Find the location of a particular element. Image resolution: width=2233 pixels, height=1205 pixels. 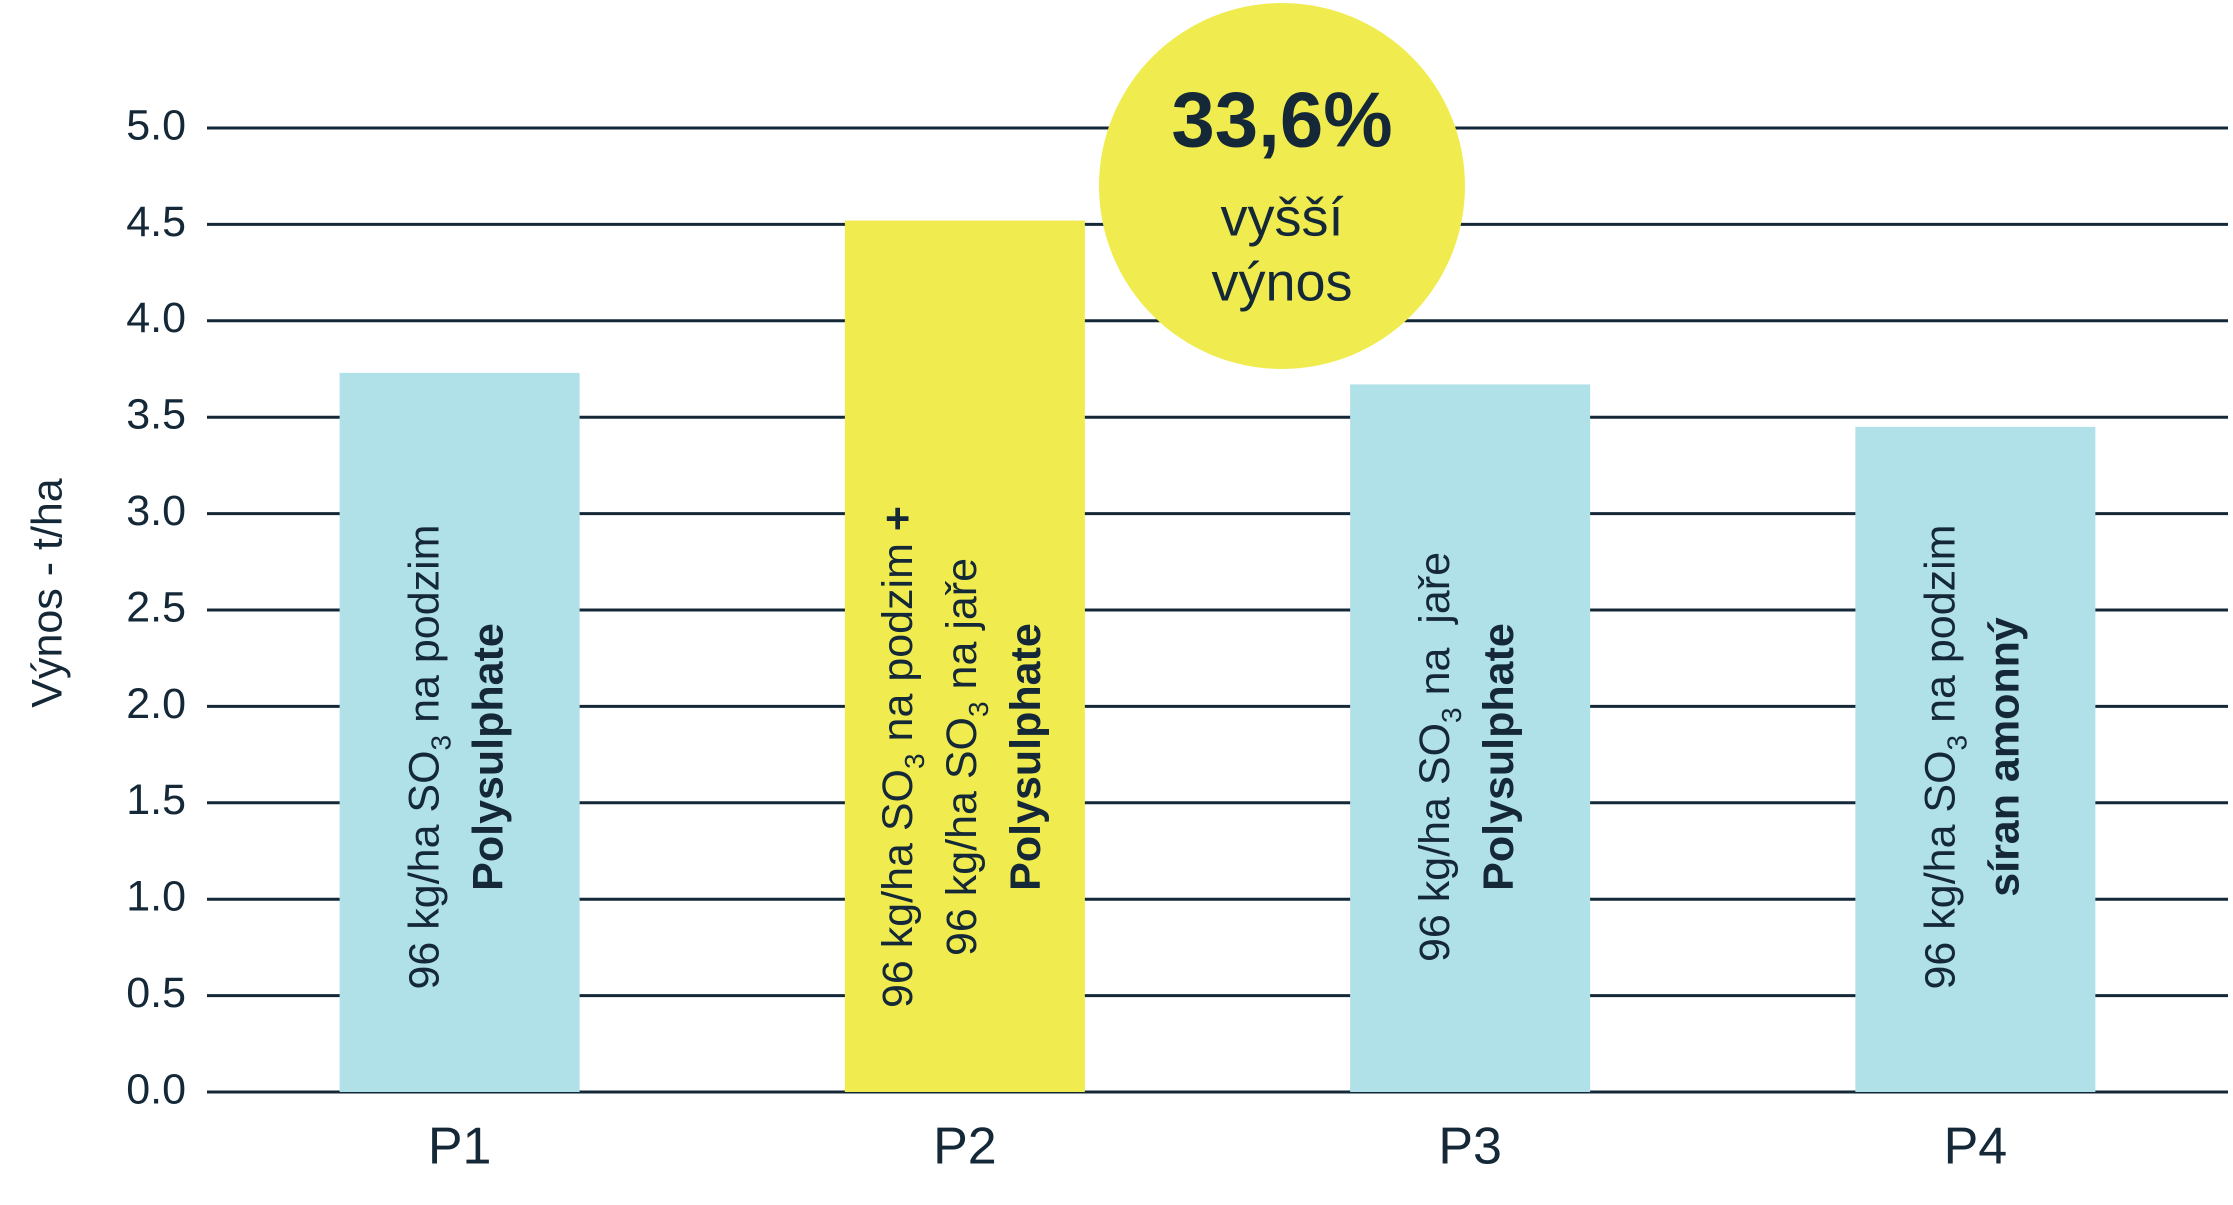

x-tick-label: P2 is located at coordinates (965, 1147).